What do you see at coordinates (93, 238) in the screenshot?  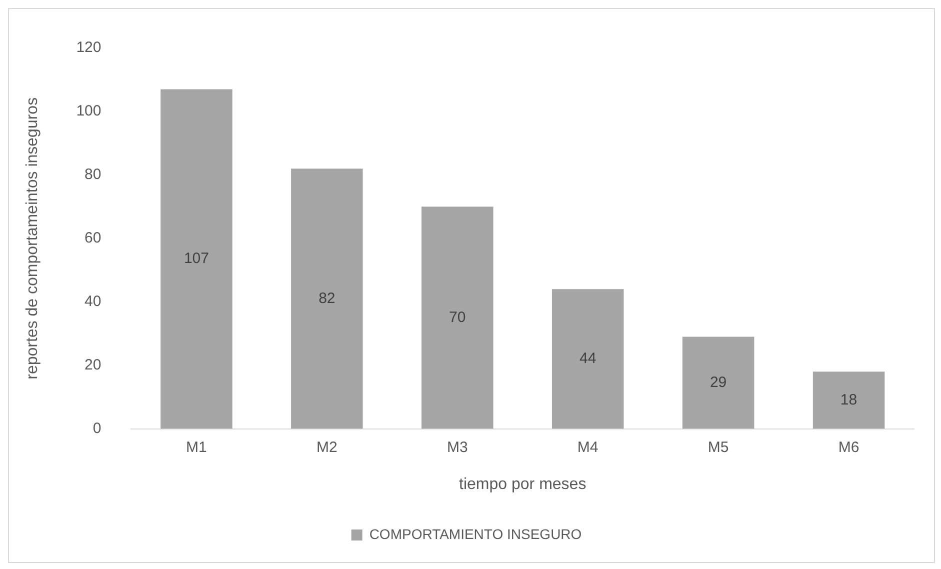 I see `y-tick-label: 60` at bounding box center [93, 238].